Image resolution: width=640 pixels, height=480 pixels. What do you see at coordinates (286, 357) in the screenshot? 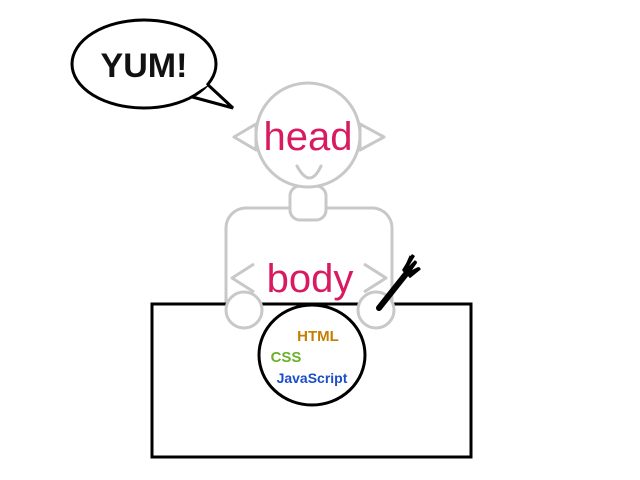
I see `plate-item-css: CSS` at bounding box center [286, 357].